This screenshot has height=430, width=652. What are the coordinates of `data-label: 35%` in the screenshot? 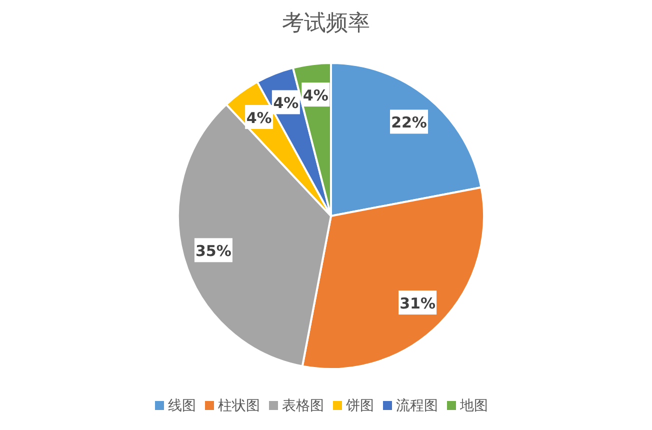 It's located at (214, 251).